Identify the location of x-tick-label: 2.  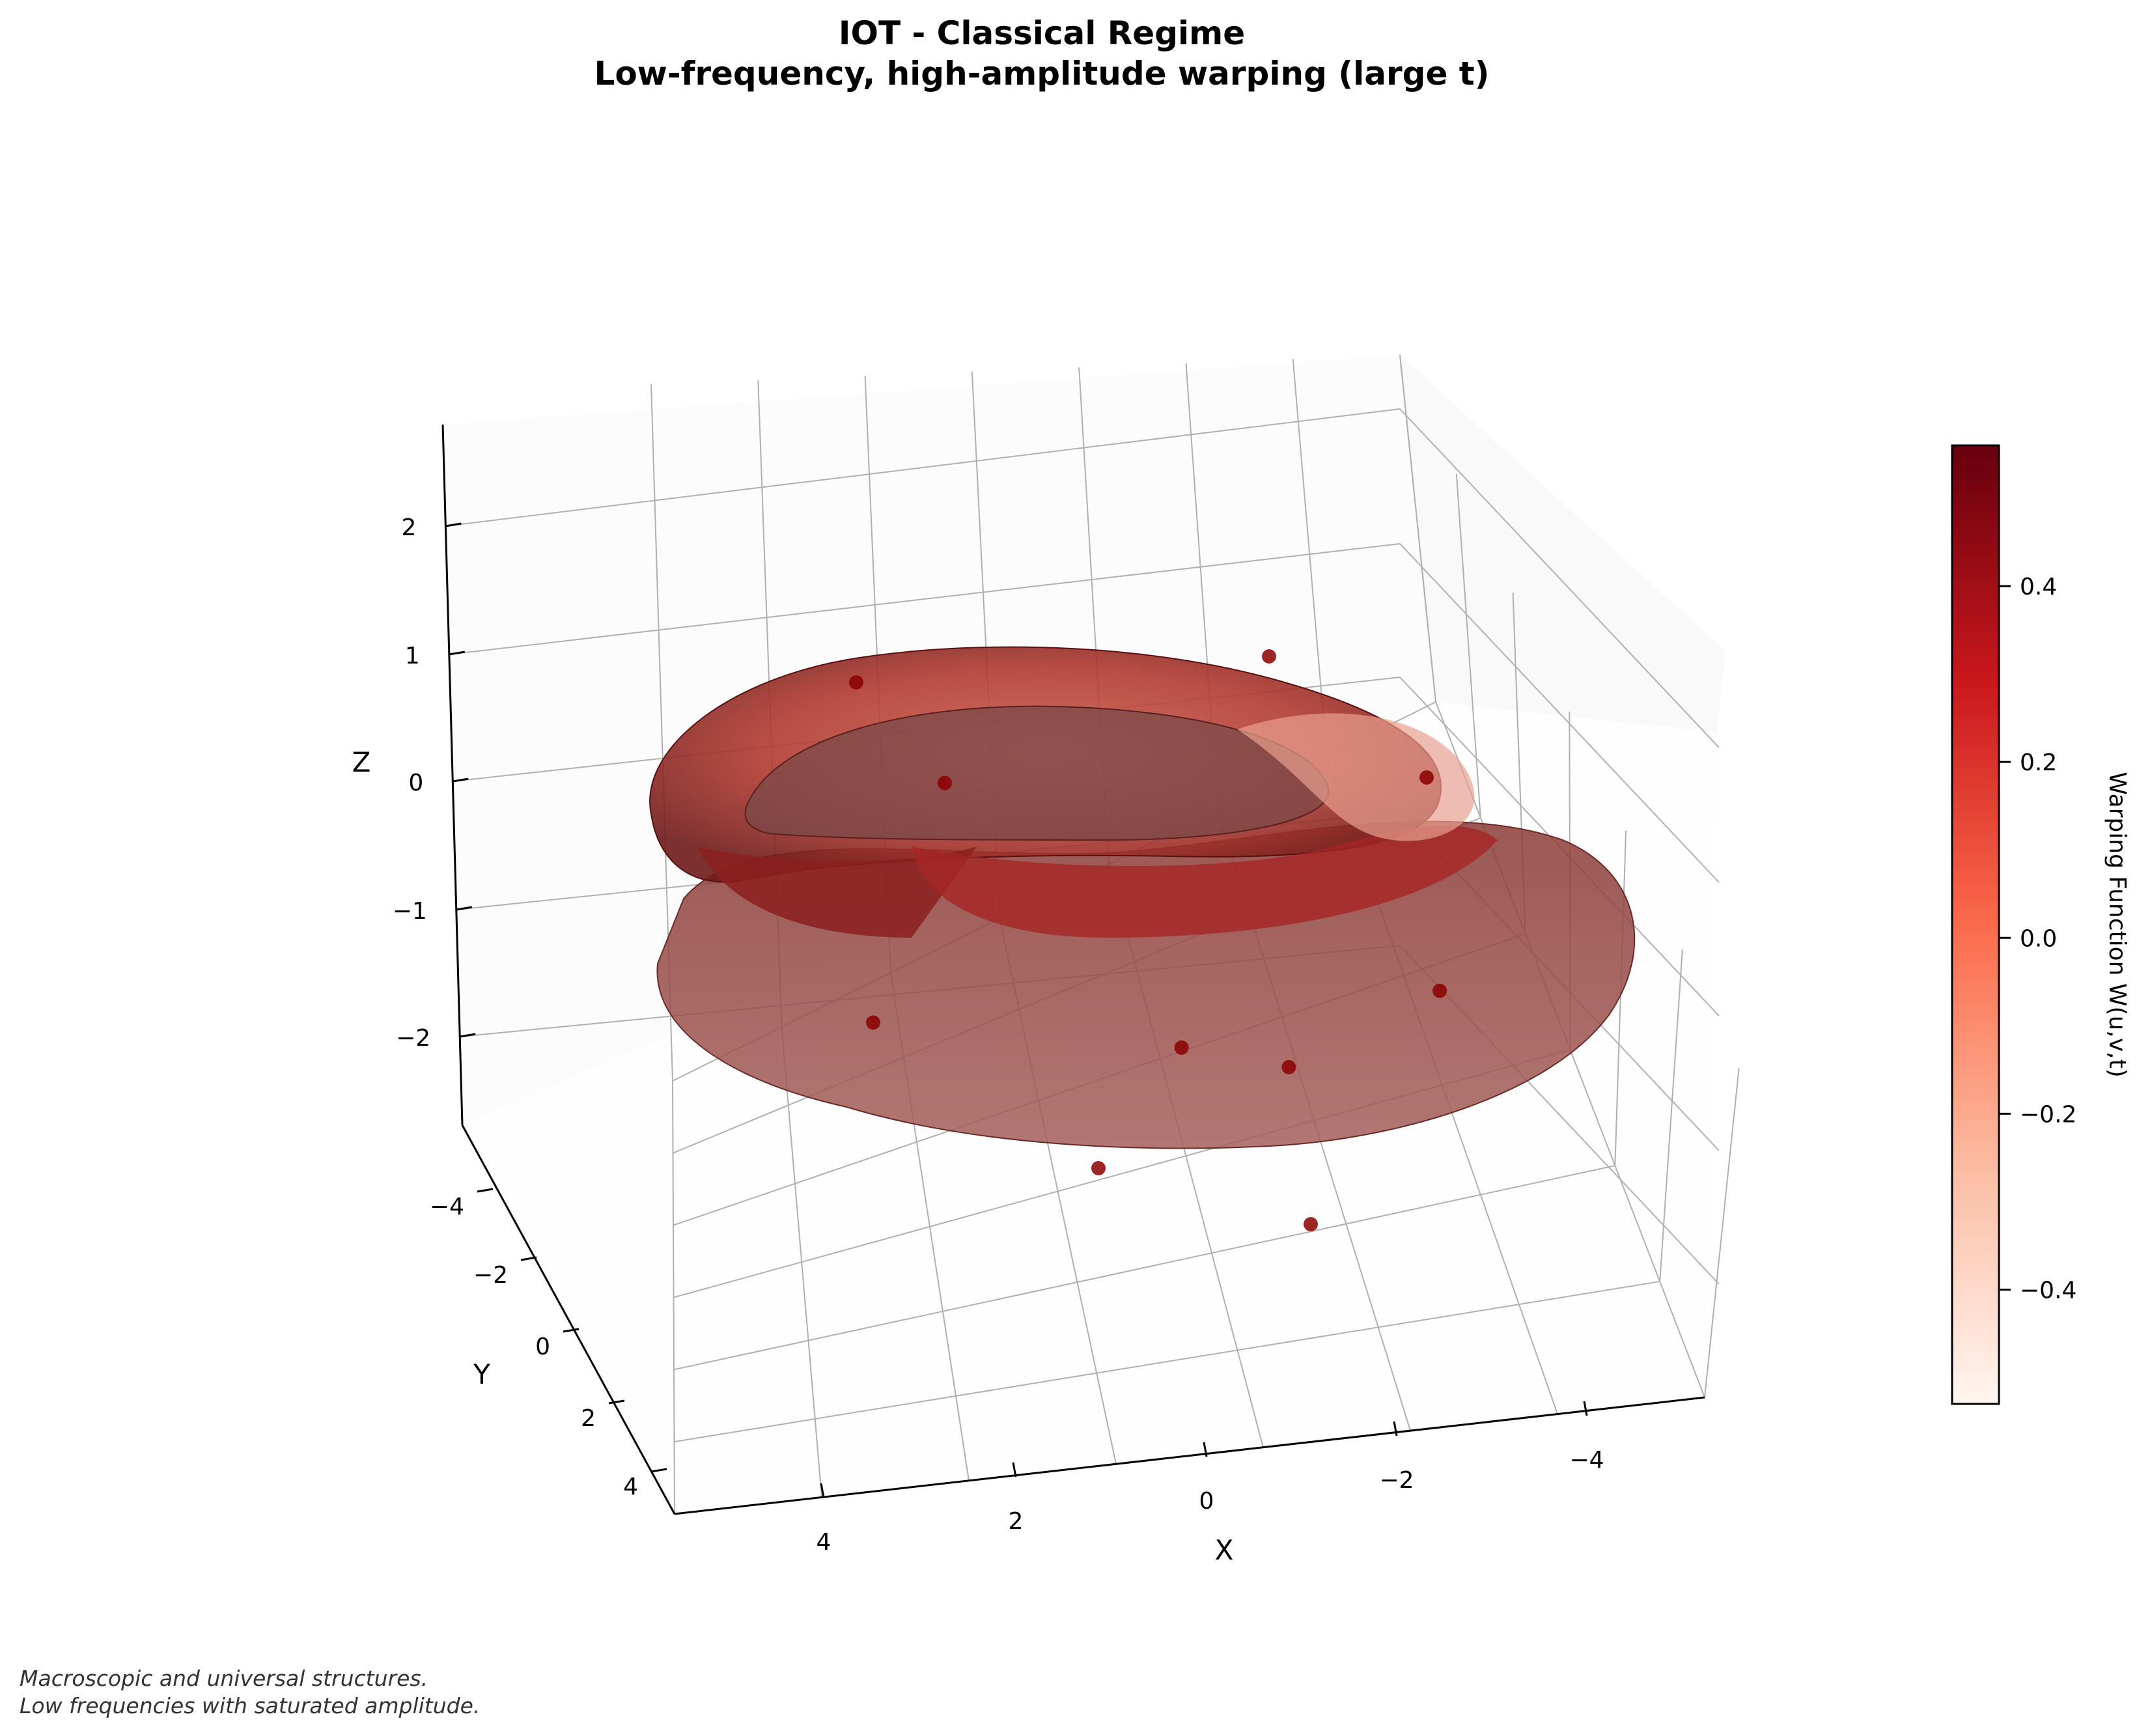
(1016, 1522).